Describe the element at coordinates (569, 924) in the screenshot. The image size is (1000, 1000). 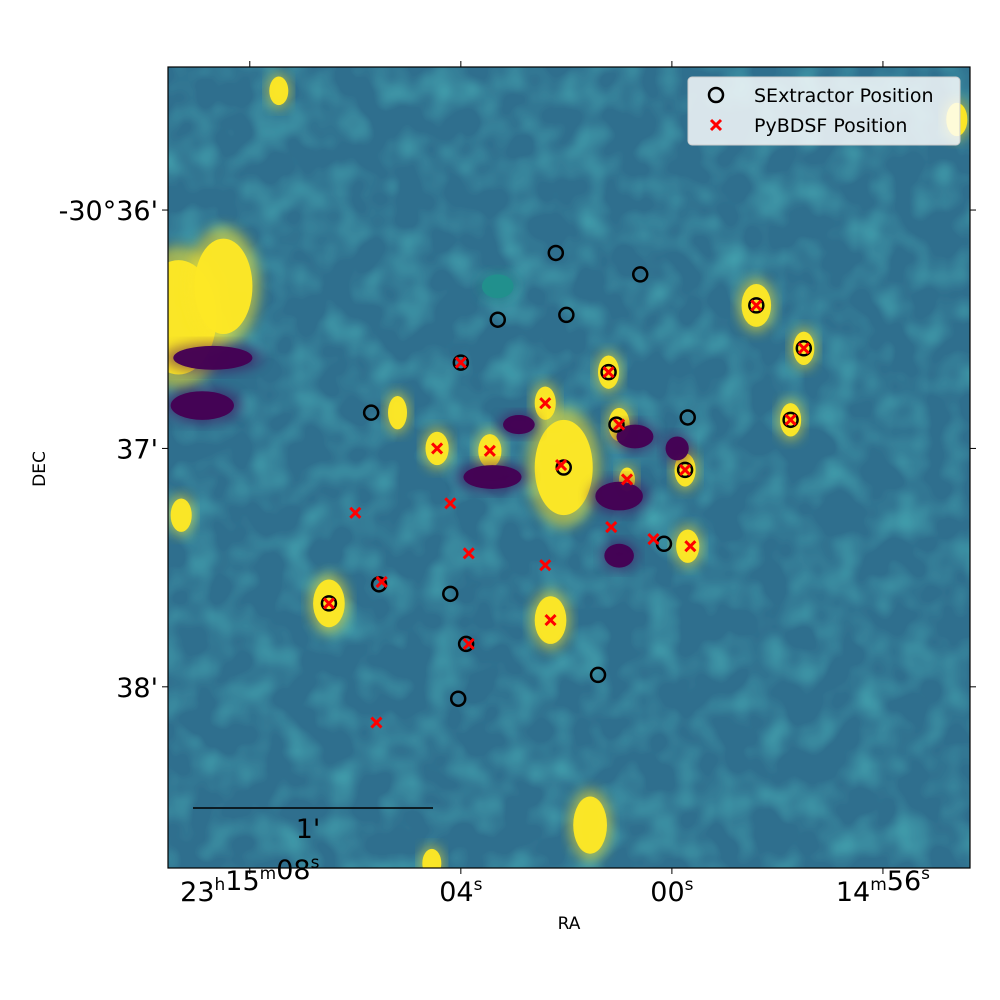
I see `x-axis-label: RA` at that location.